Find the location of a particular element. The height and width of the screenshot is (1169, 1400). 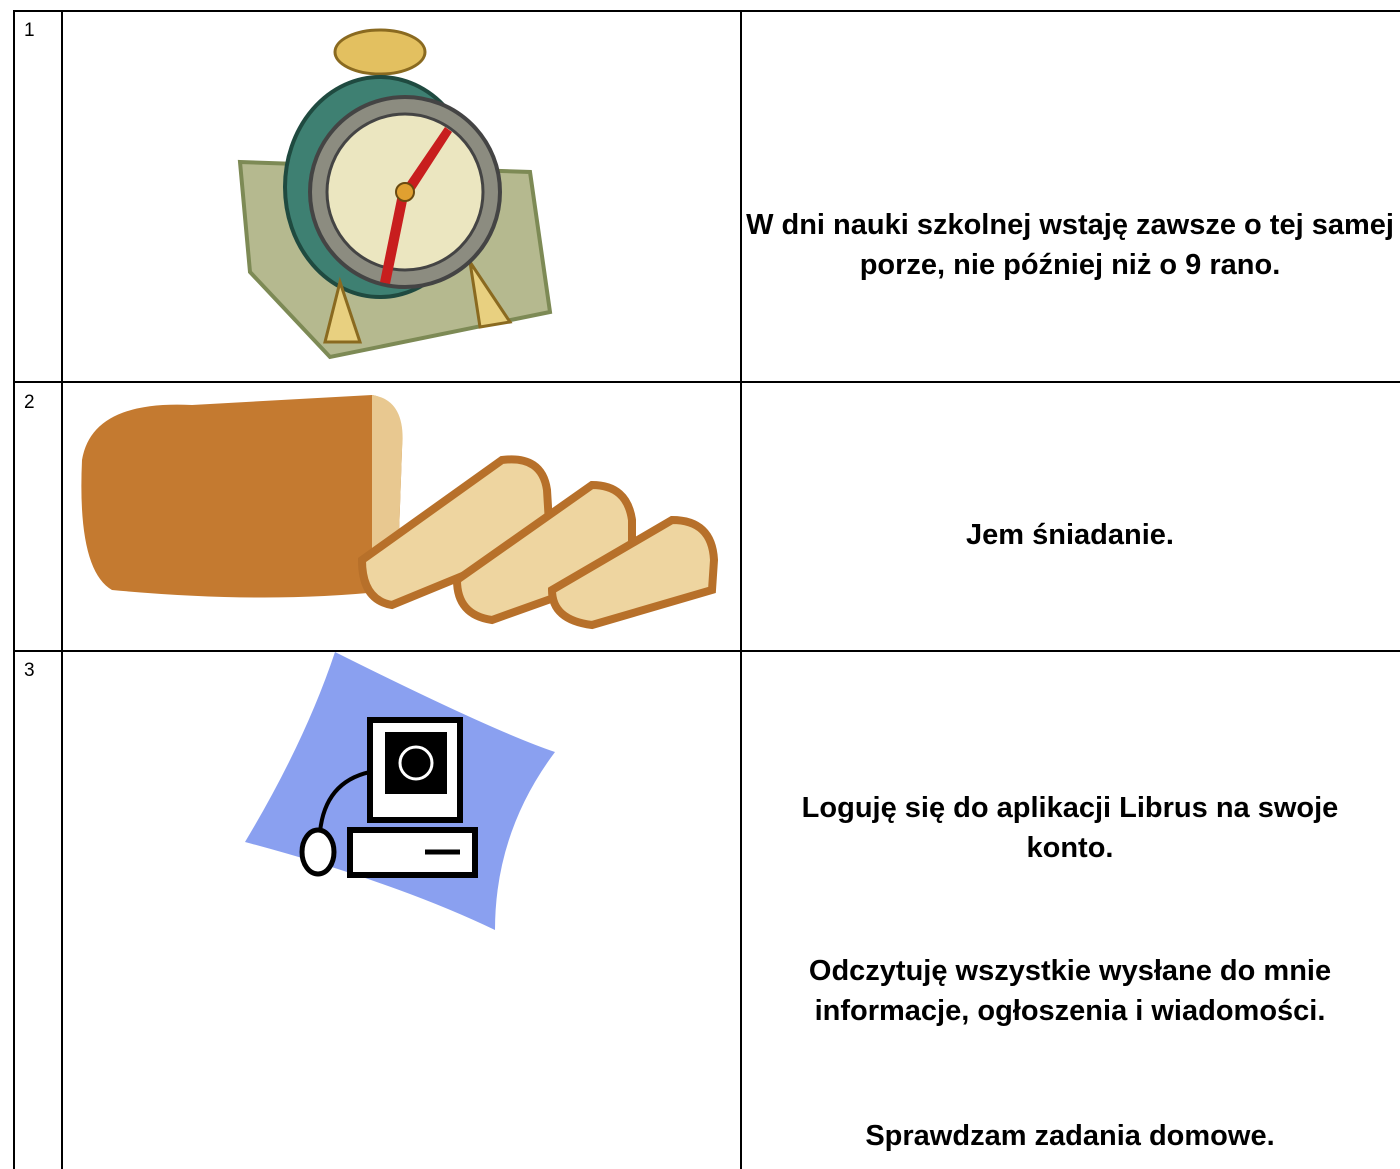

row-number: 1 is located at coordinates (29, 30).